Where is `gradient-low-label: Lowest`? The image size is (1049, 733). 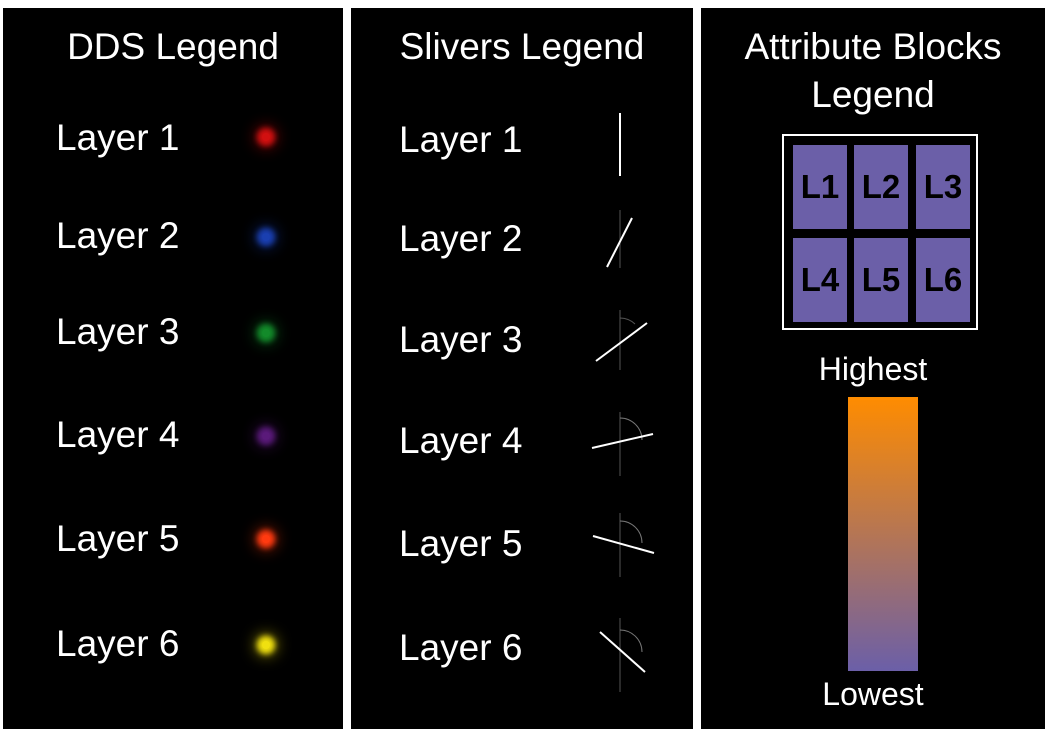
gradient-low-label: Lowest is located at coordinates (873, 694).